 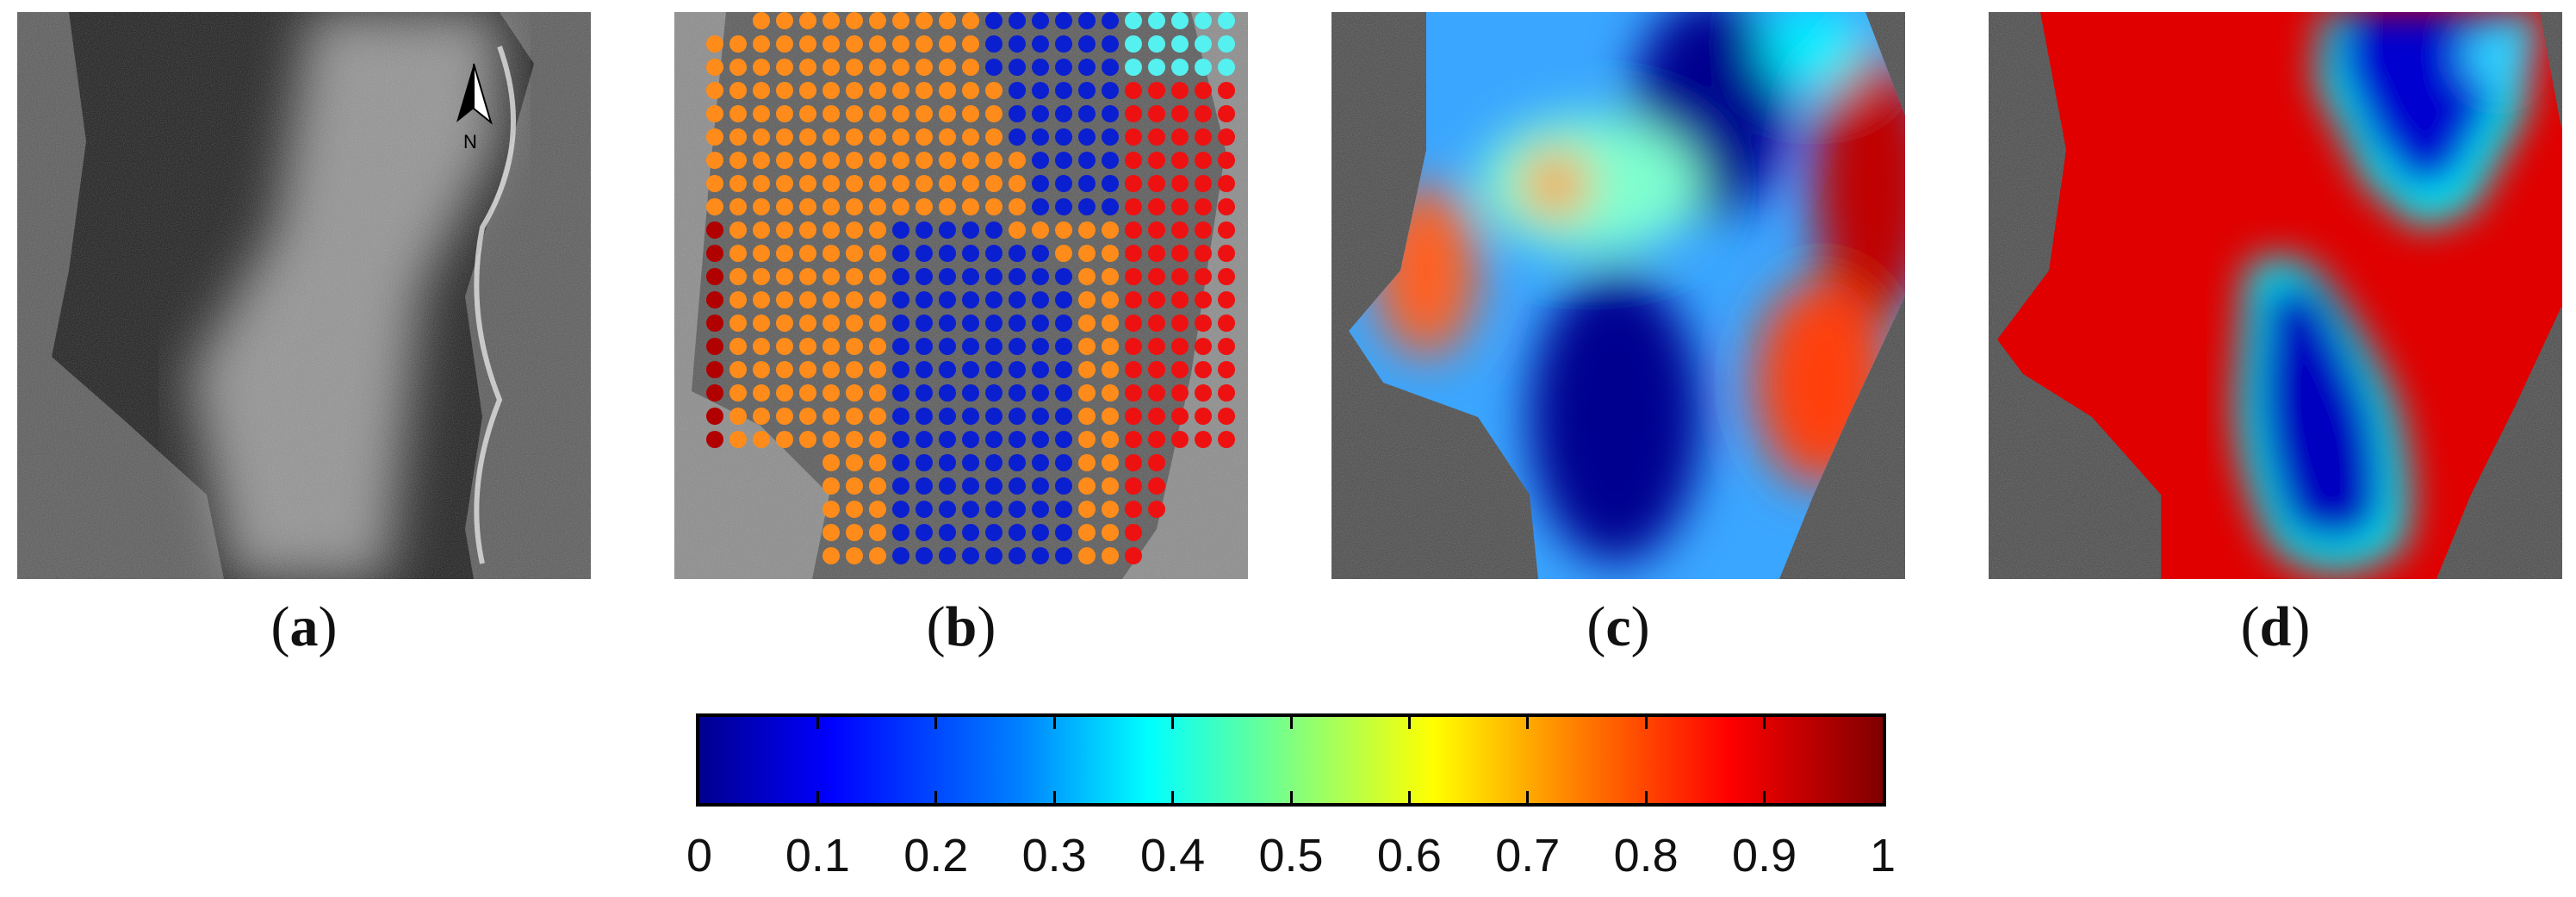 I want to click on colorbar-tick-label: 0.7, so click(x=1528, y=855).